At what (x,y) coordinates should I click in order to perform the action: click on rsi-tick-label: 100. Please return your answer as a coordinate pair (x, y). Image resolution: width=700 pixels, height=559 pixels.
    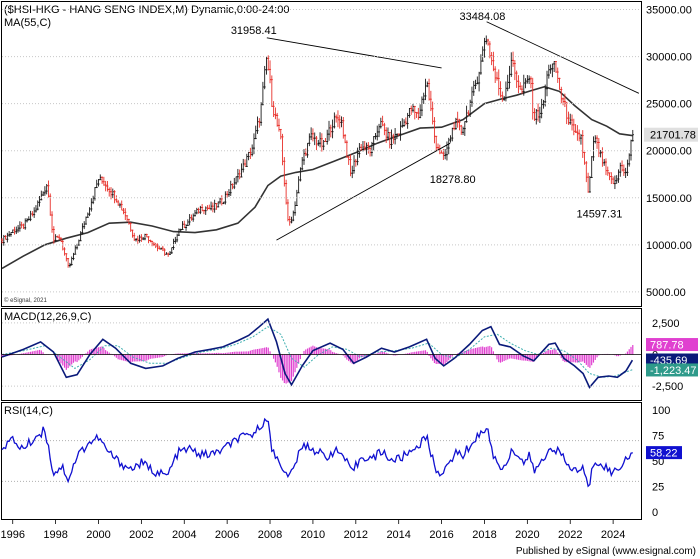
    Looking at the image, I should click on (661, 411).